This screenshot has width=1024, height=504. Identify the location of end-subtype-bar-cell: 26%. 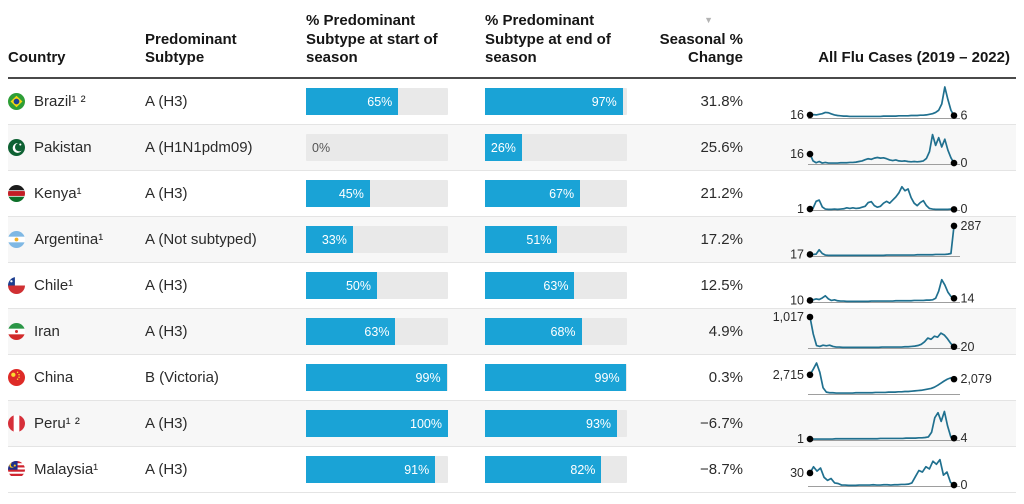
(562, 147).